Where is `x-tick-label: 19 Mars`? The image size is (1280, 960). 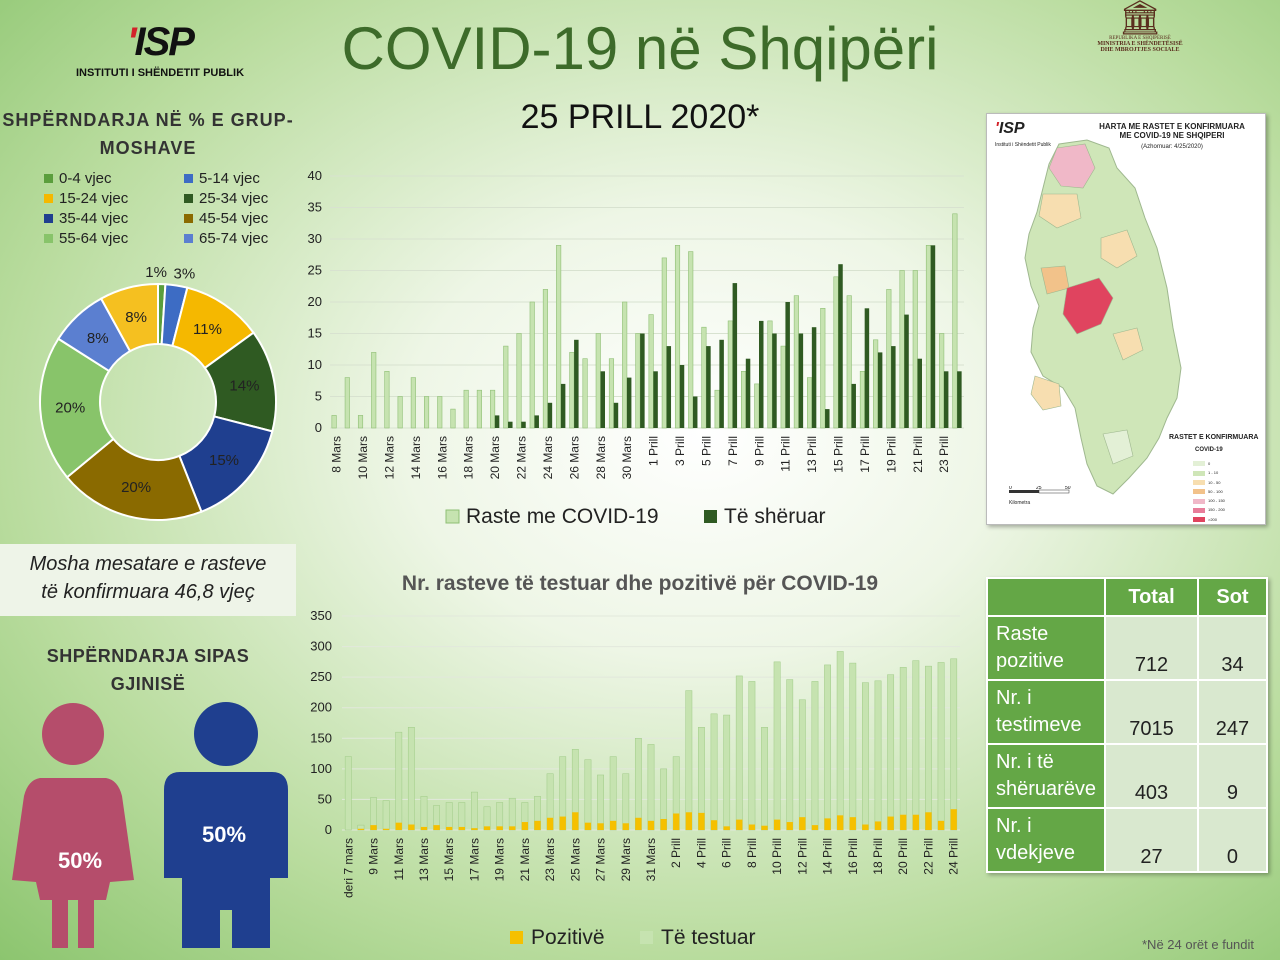
x-tick-label: 19 Mars is located at coordinates (500, 859).